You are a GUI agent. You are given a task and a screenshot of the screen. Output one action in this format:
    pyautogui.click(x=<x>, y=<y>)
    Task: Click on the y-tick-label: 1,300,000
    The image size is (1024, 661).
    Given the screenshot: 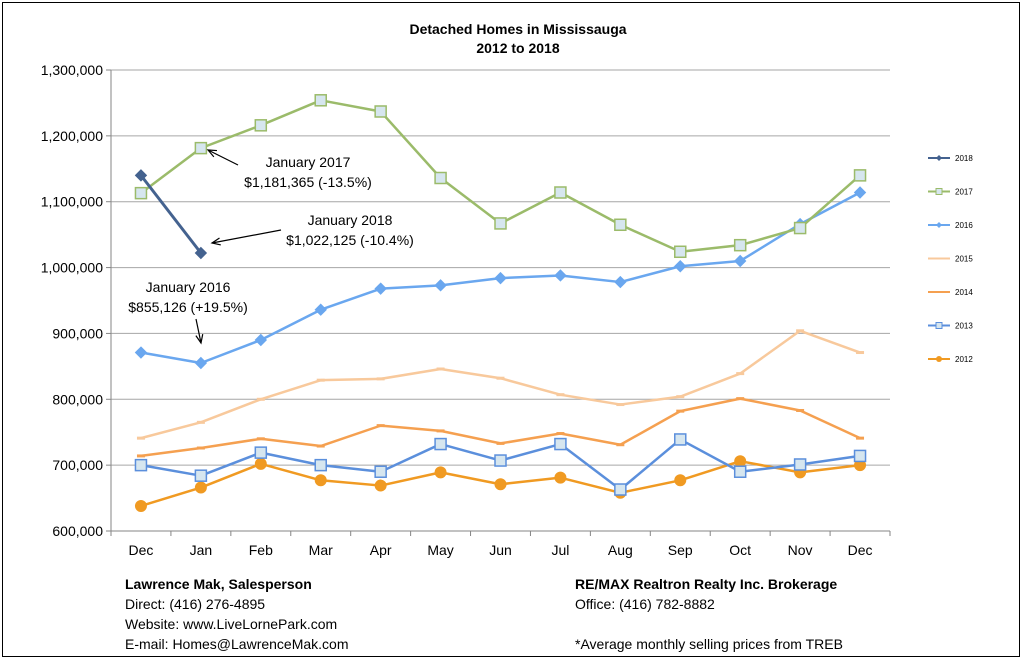 What is the action you would take?
    pyautogui.click(x=72, y=70)
    